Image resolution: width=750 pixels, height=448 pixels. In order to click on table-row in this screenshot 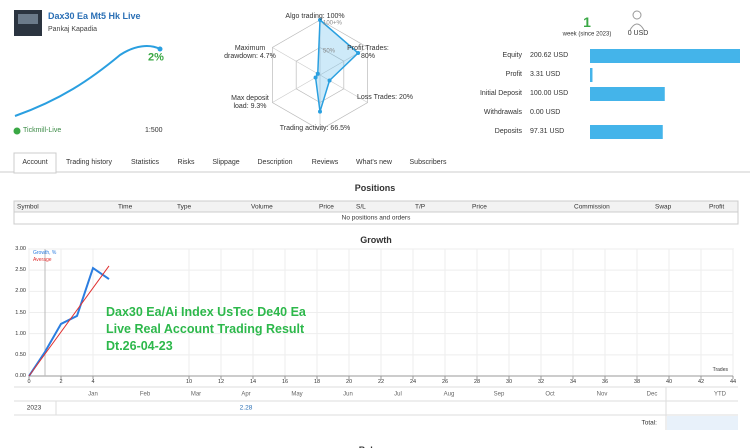, I will do `click(376, 218)`.